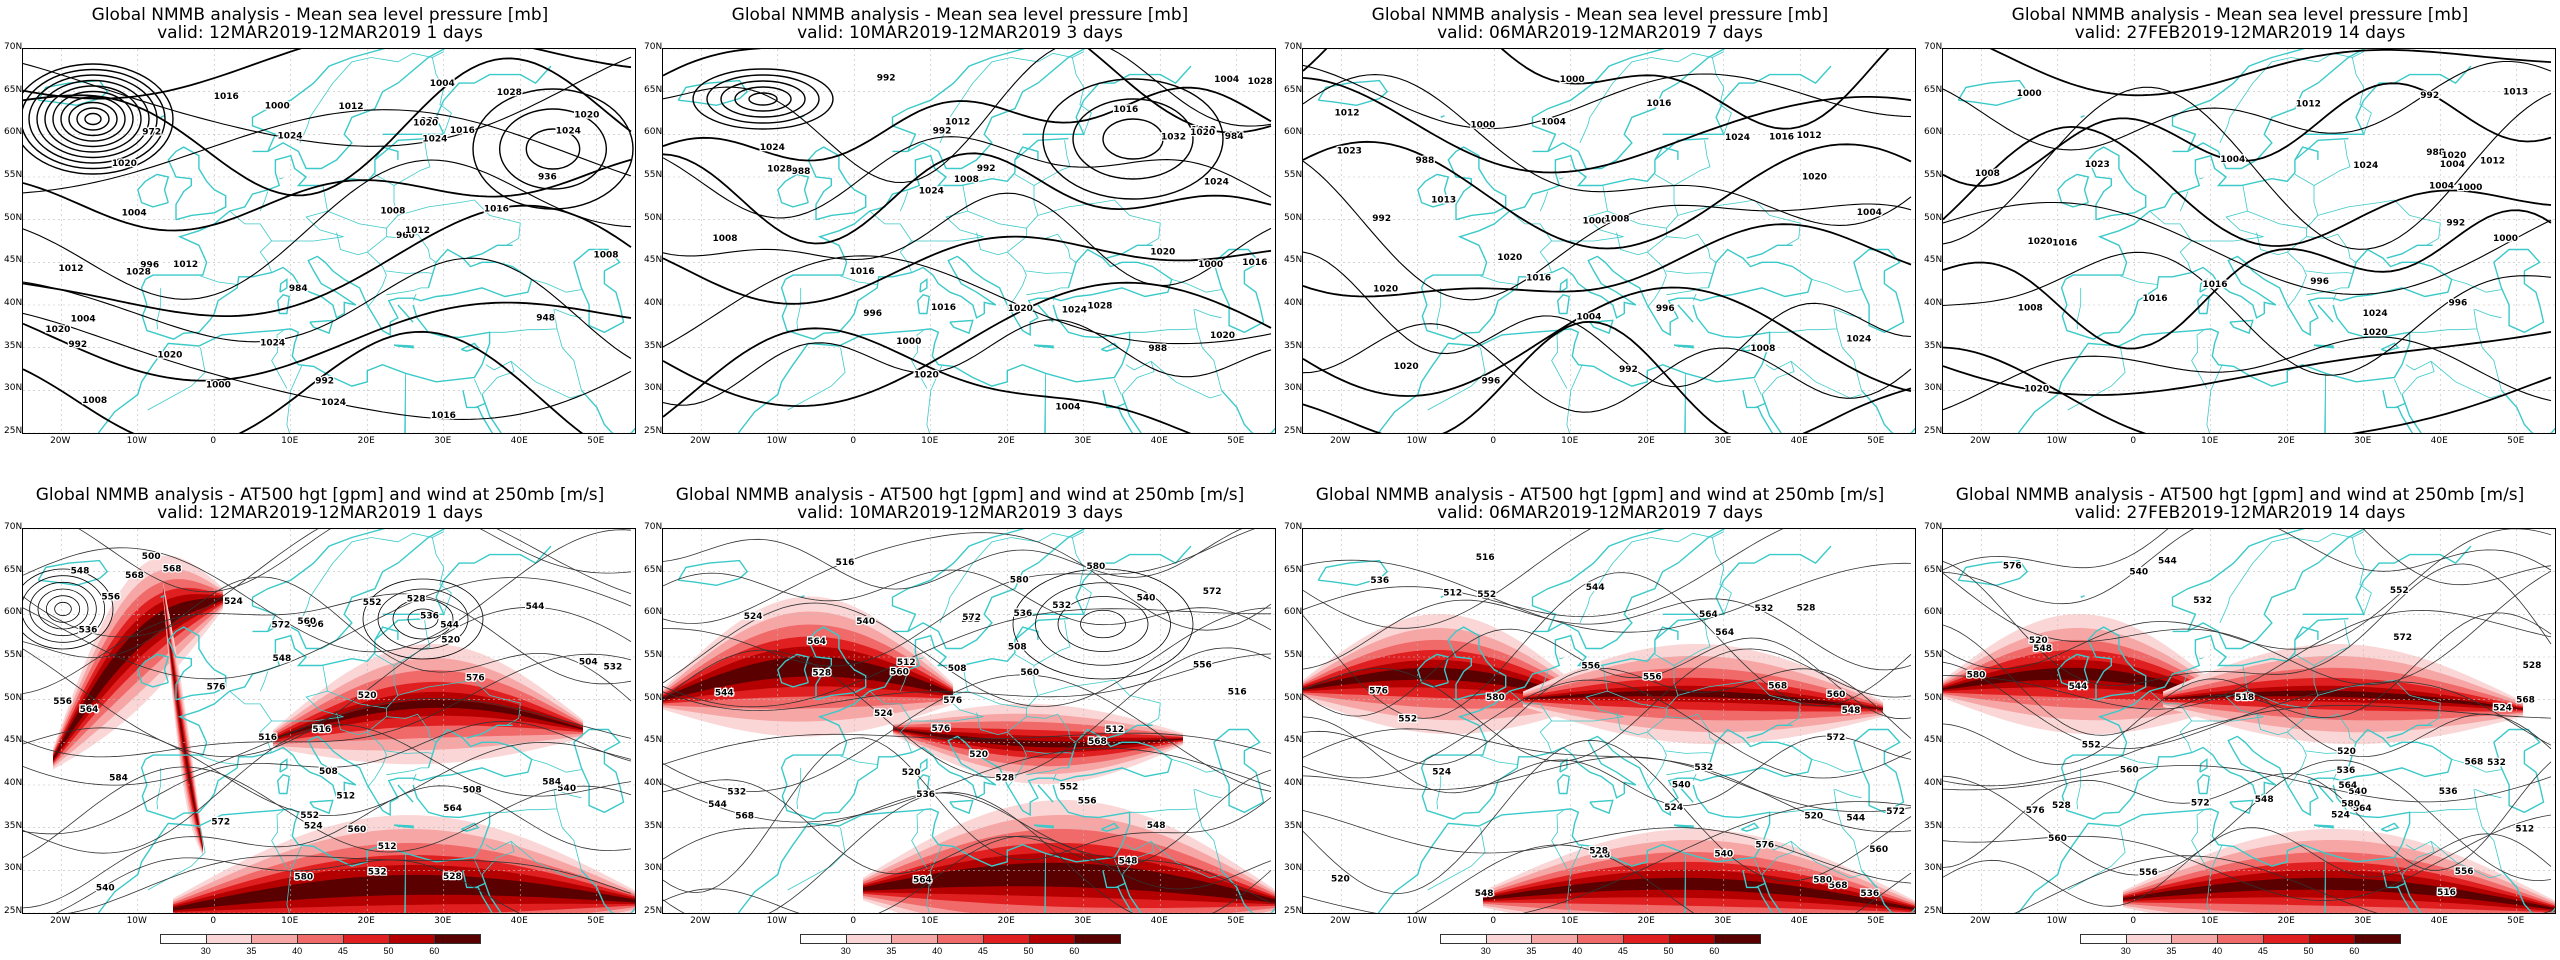 This screenshot has height=960, width=2560. What do you see at coordinates (2354, 951) in the screenshot?
I see `colorbar-tick: 60` at bounding box center [2354, 951].